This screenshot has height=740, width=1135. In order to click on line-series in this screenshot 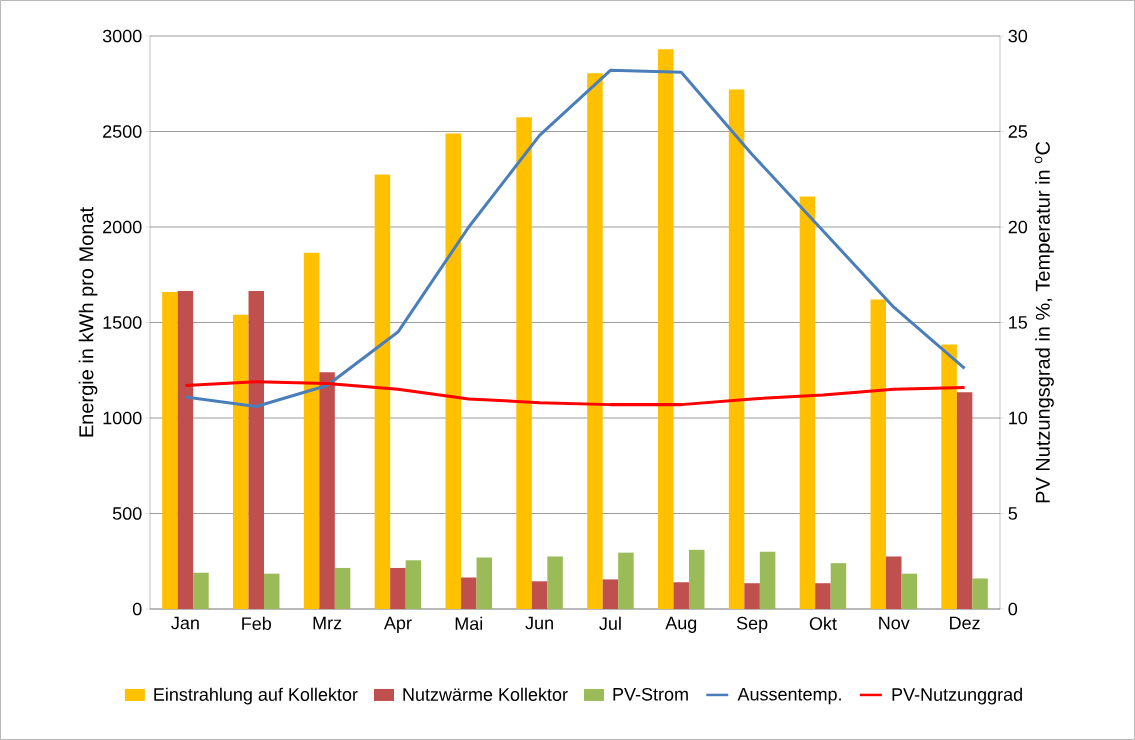, I will do `click(575, 393)`.